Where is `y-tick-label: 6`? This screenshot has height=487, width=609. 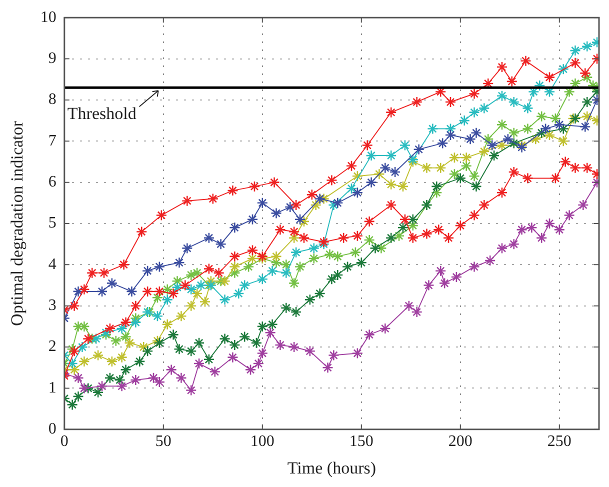 y-tick-label: 6 is located at coordinates (52, 182).